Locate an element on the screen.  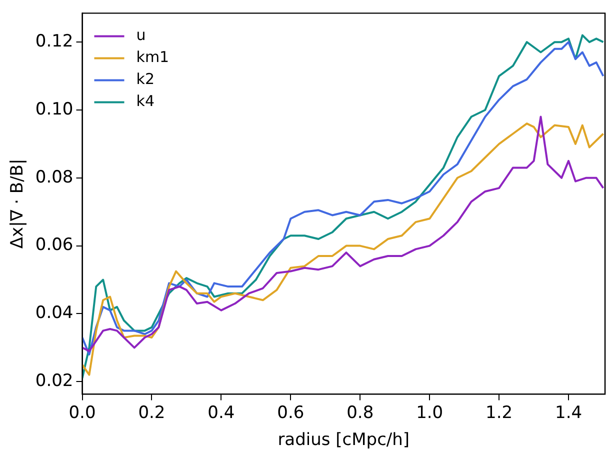
y-tick-label: 0.04 is located at coordinates (54, 313).